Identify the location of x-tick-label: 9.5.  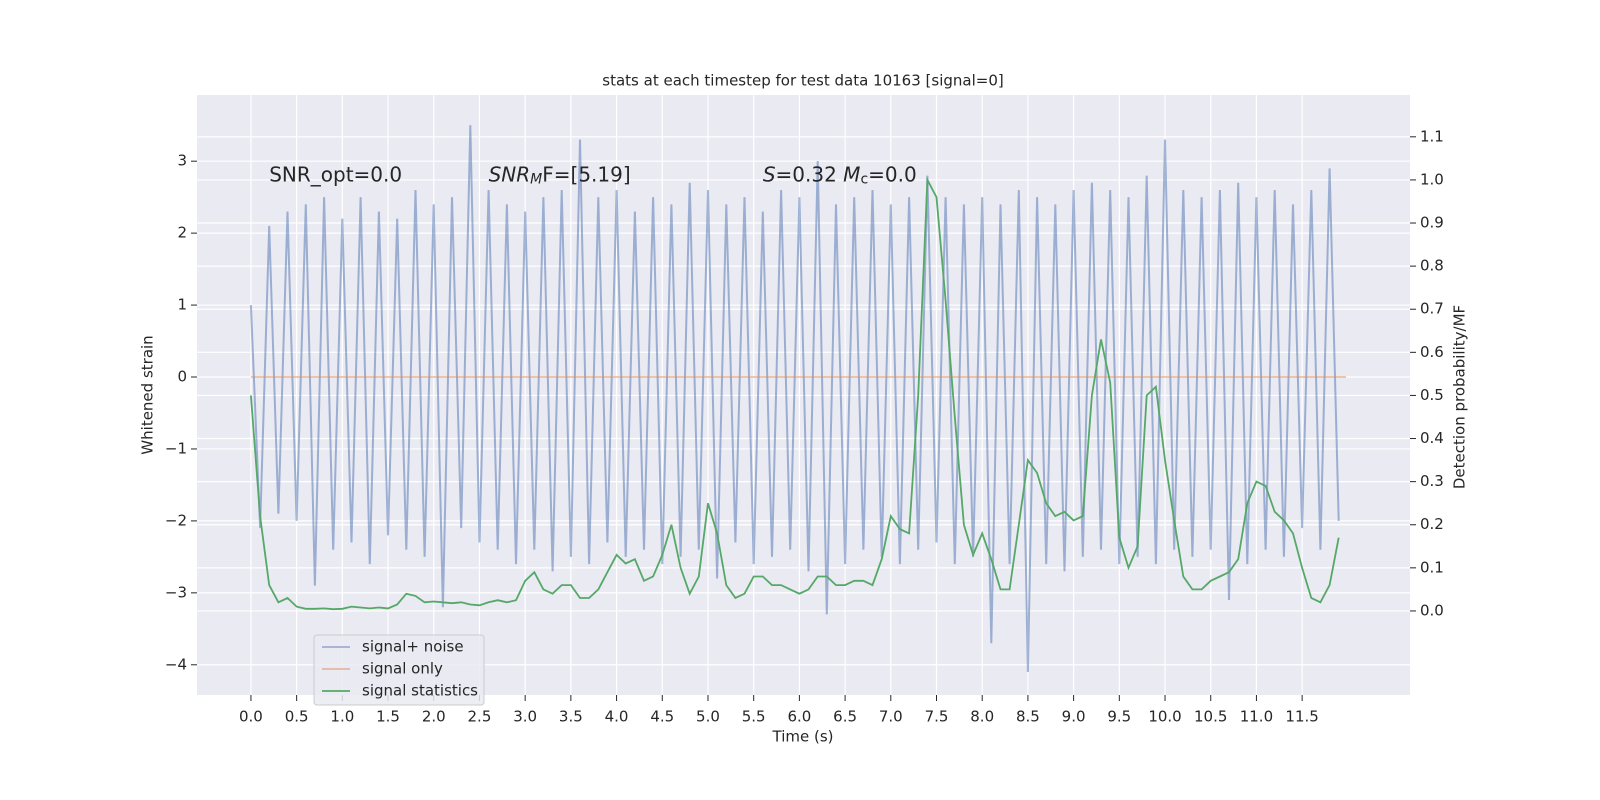
(1119, 717).